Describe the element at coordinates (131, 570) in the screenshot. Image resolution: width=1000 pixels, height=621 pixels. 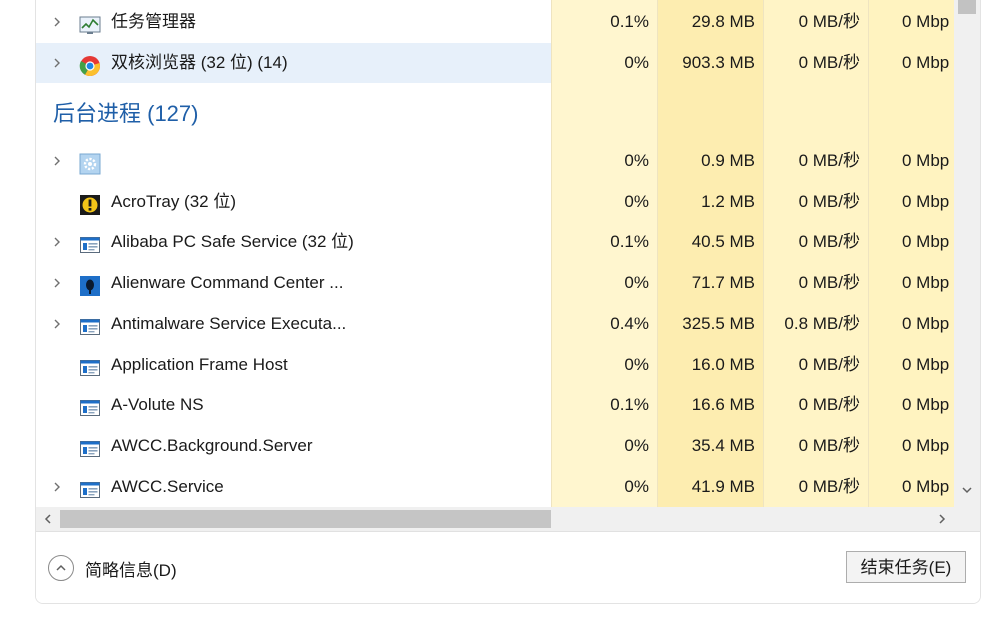
I see `fewer-details-link: 简略信息(D)` at that location.